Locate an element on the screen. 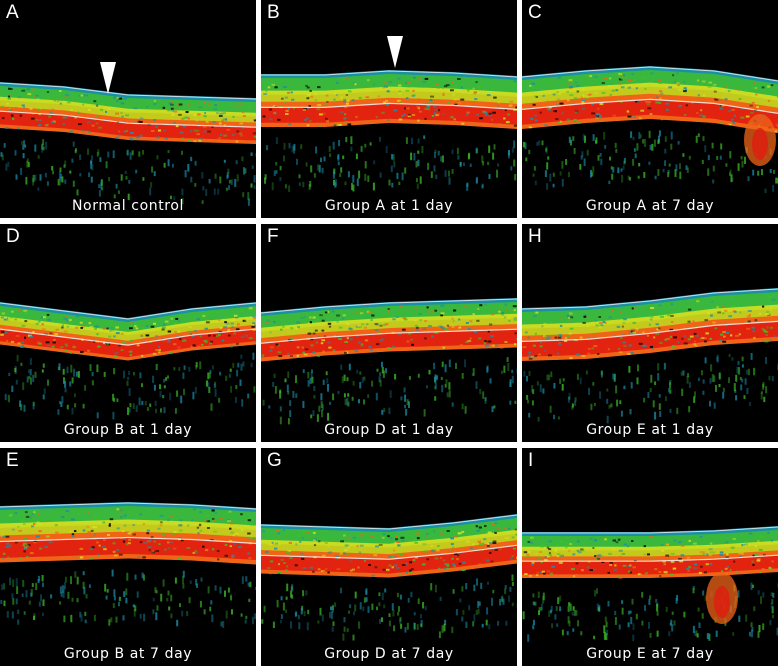 This screenshot has height=666, width=778. panel-g: G Group D at 7 day is located at coordinates (389, 557).